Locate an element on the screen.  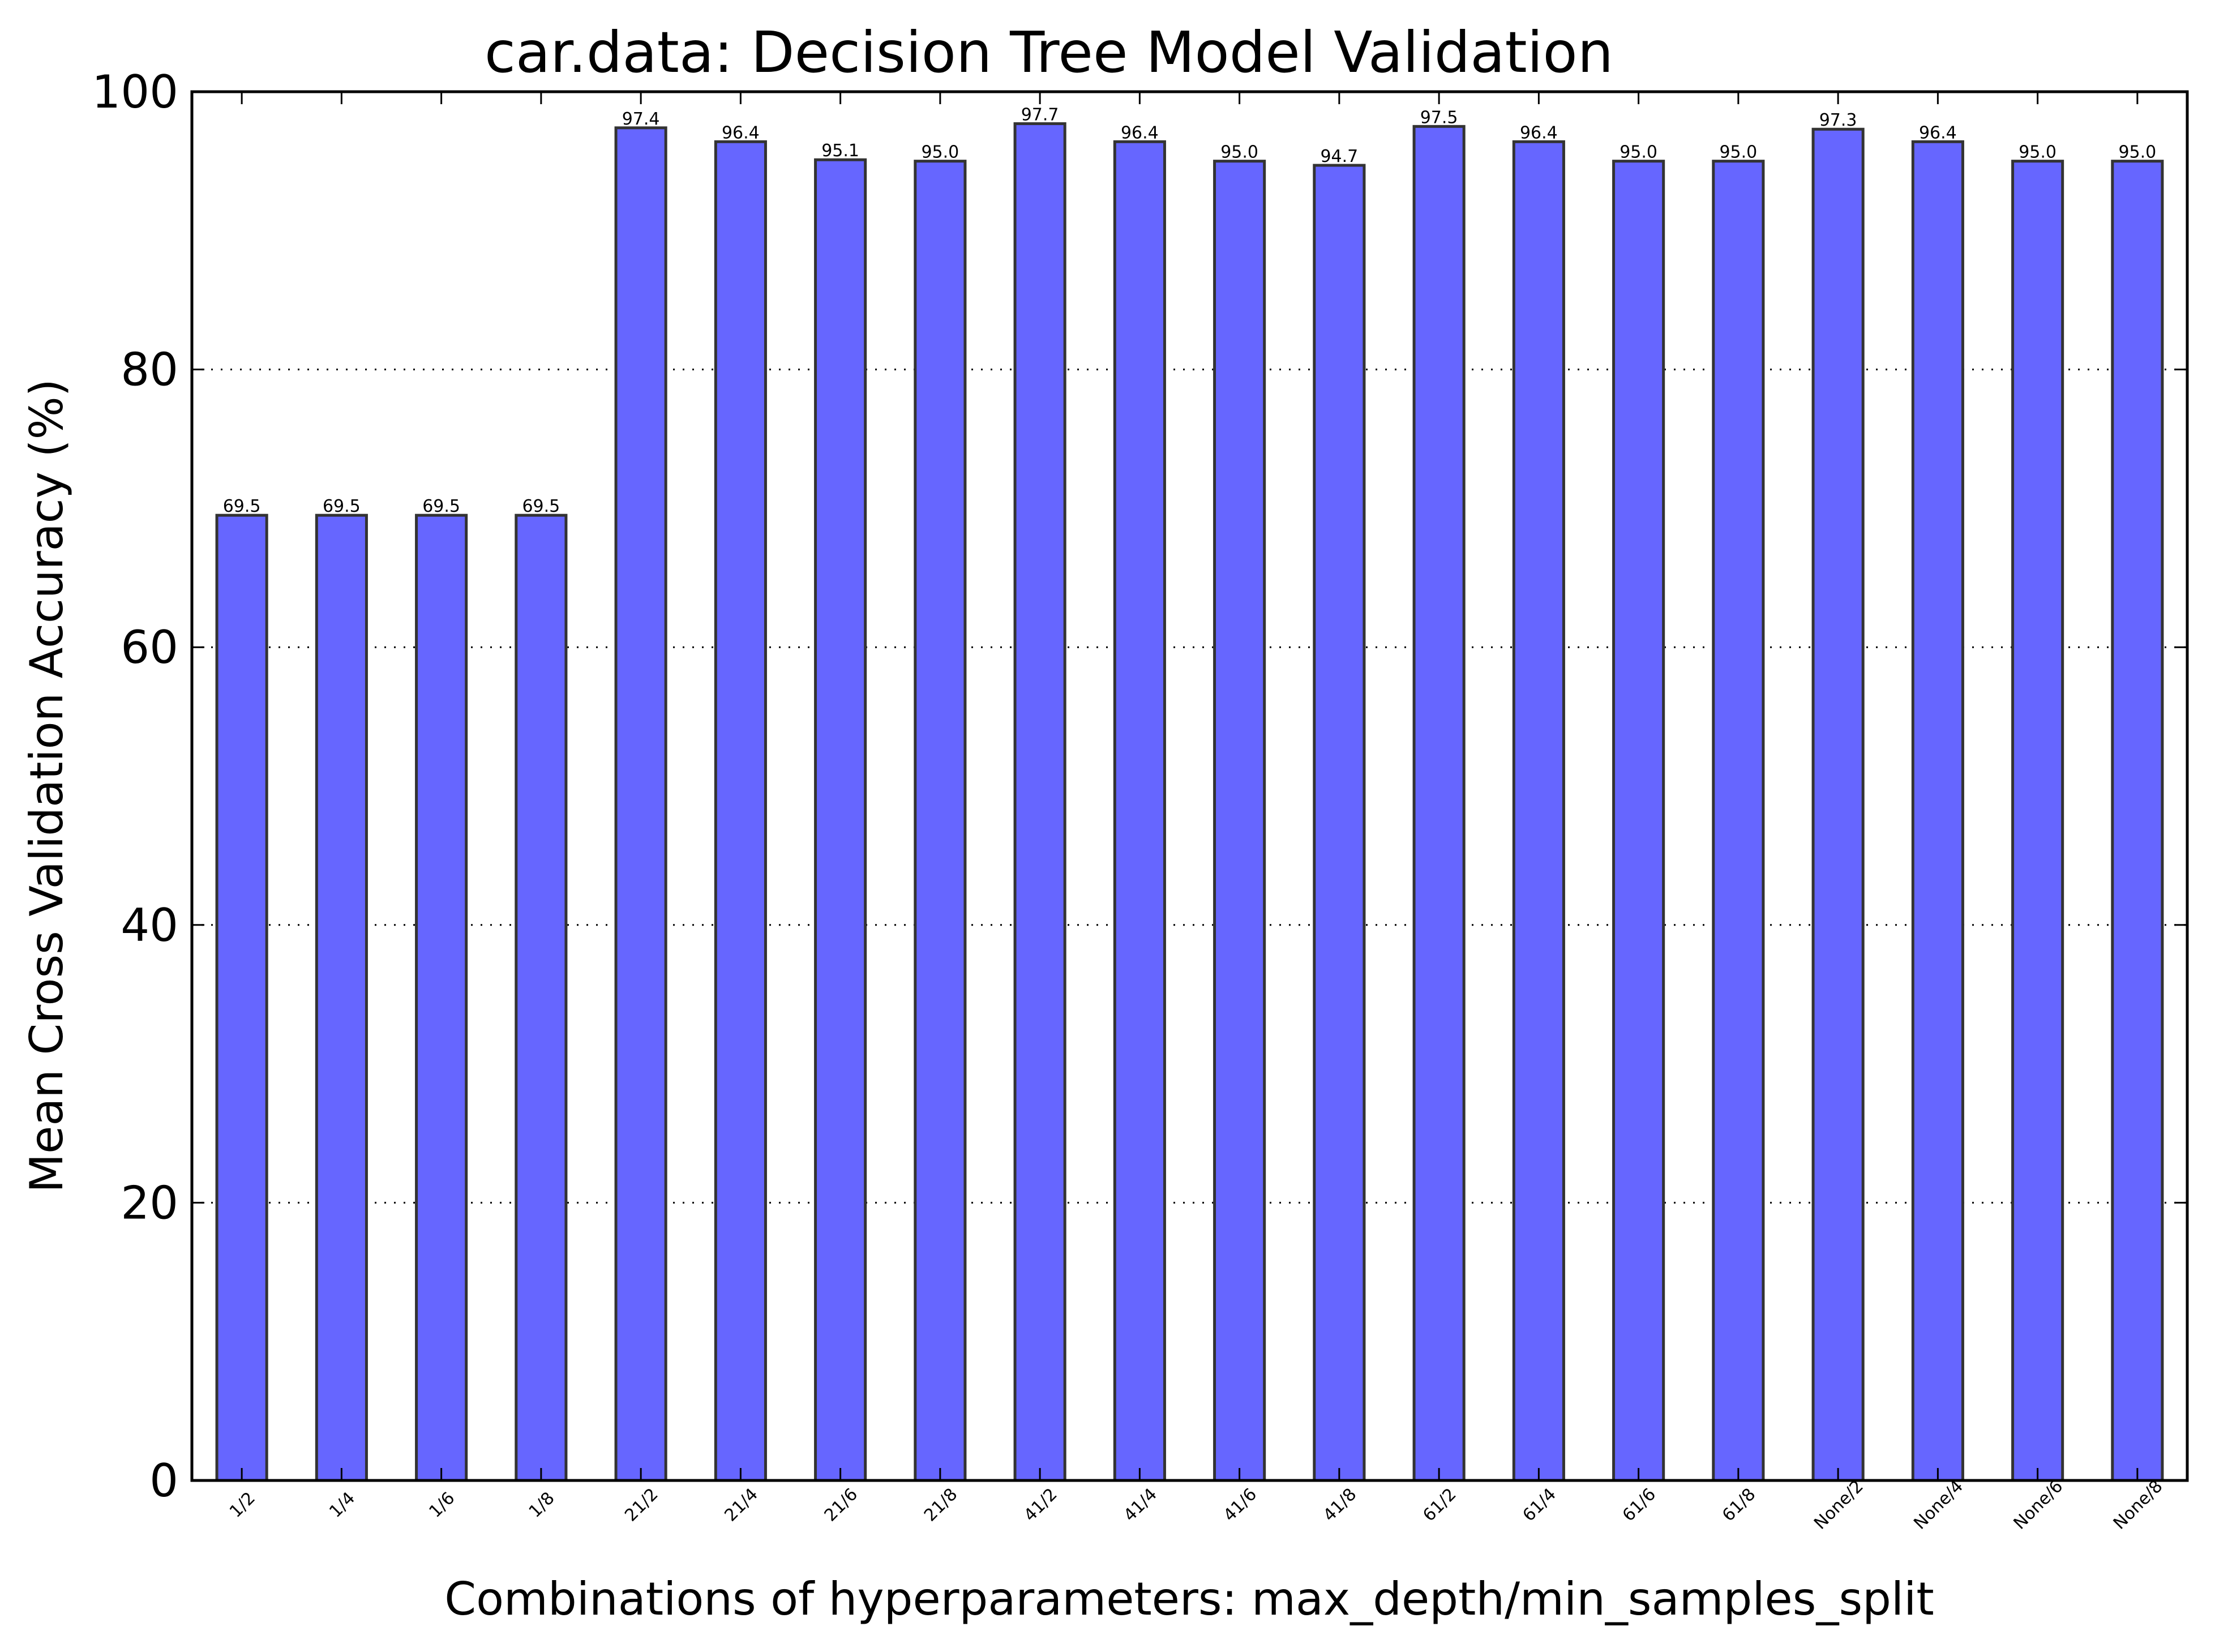
x-tick-label: 41/4 is located at coordinates (1140, 1504).